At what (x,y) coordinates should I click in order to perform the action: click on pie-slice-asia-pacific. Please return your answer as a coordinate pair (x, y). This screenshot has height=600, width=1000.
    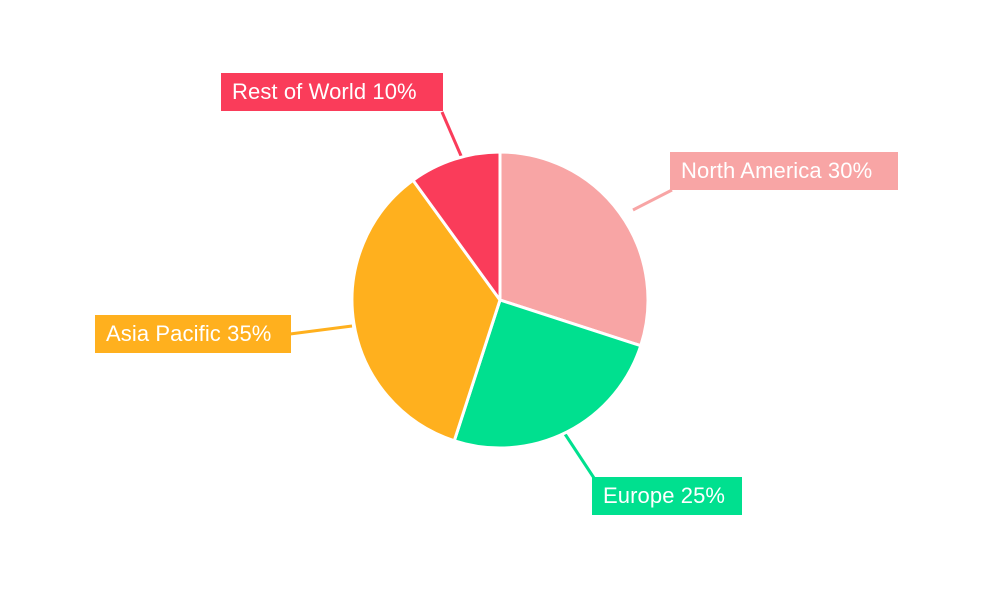
    Looking at the image, I should click on (426, 310).